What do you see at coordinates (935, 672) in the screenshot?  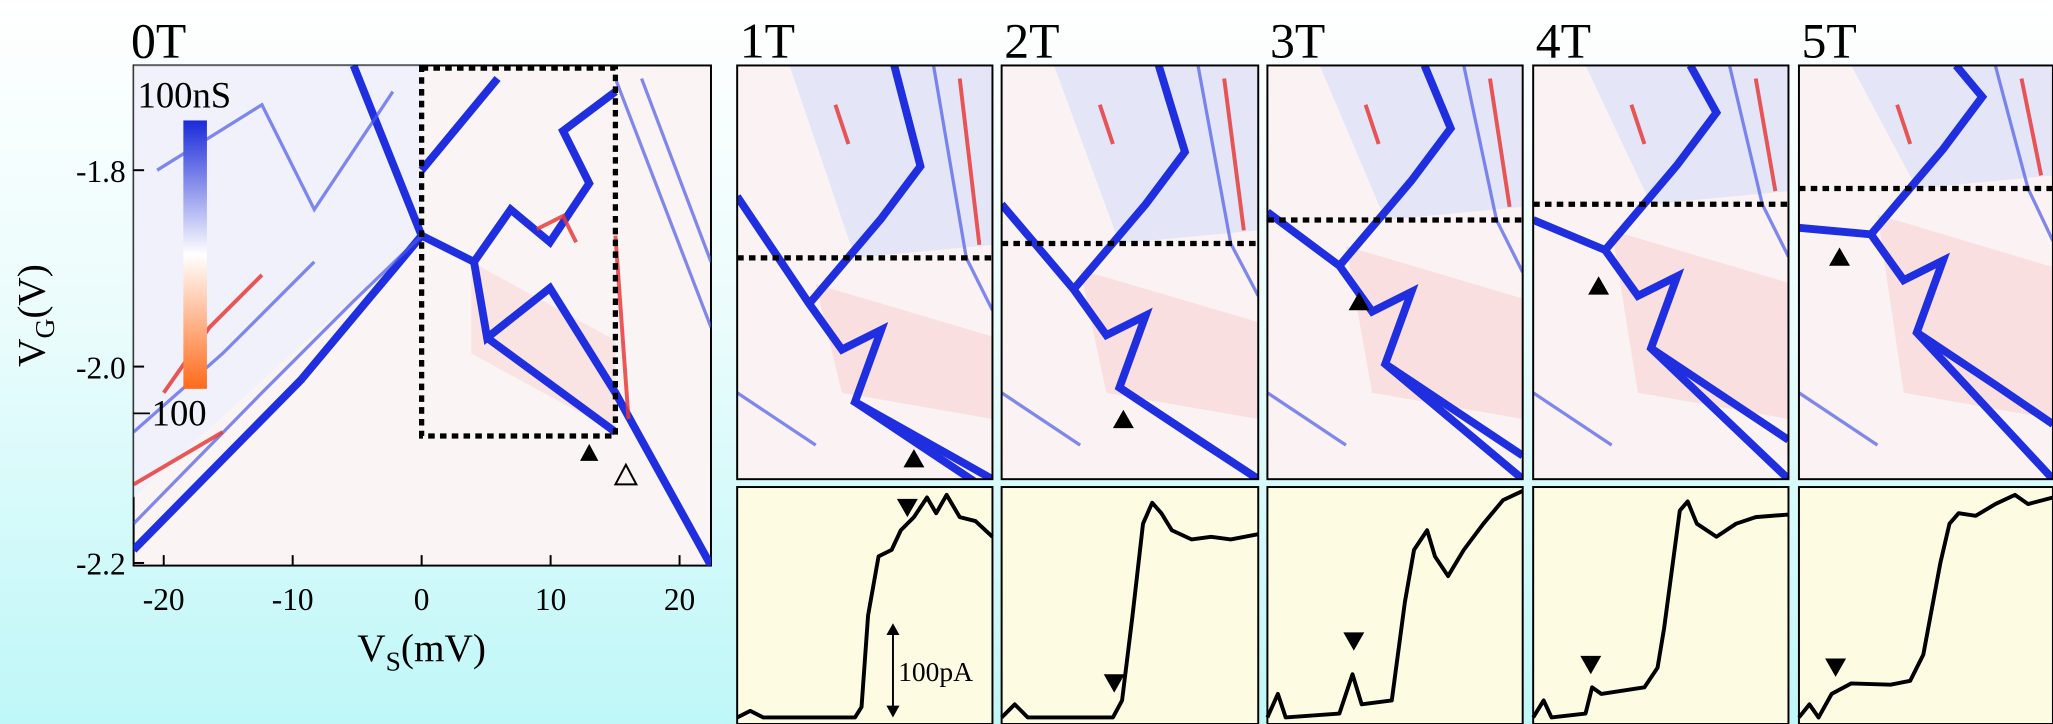 I see `scale-bar-label: 100pA` at bounding box center [935, 672].